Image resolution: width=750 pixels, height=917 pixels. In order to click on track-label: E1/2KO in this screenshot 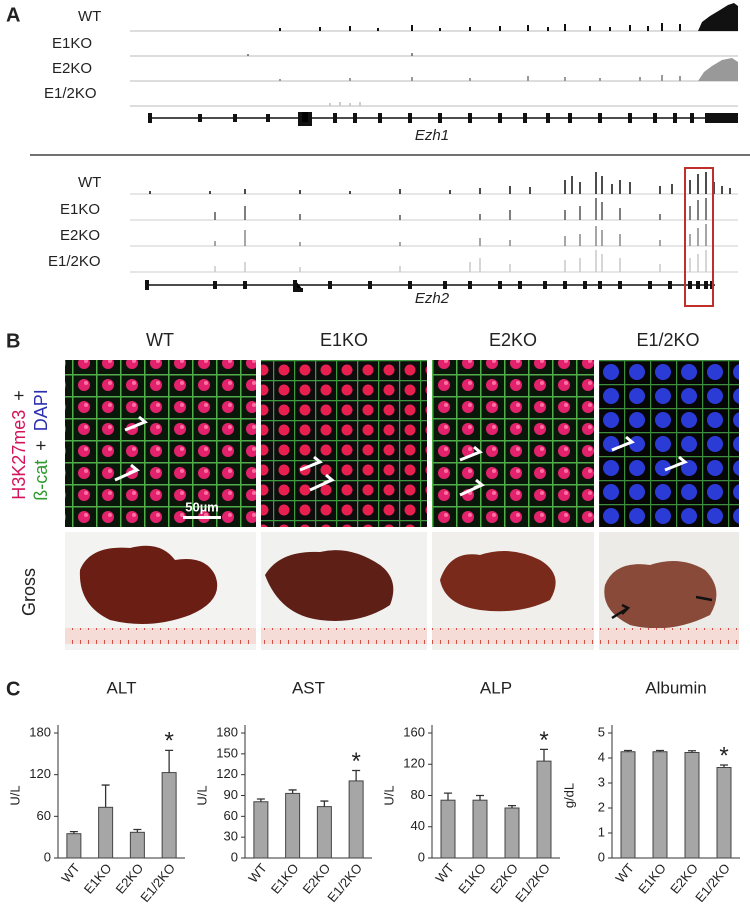, I will do `click(74, 261)`.